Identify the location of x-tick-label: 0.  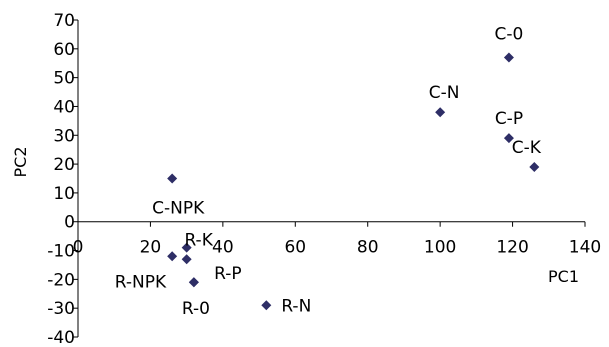
(78, 248).